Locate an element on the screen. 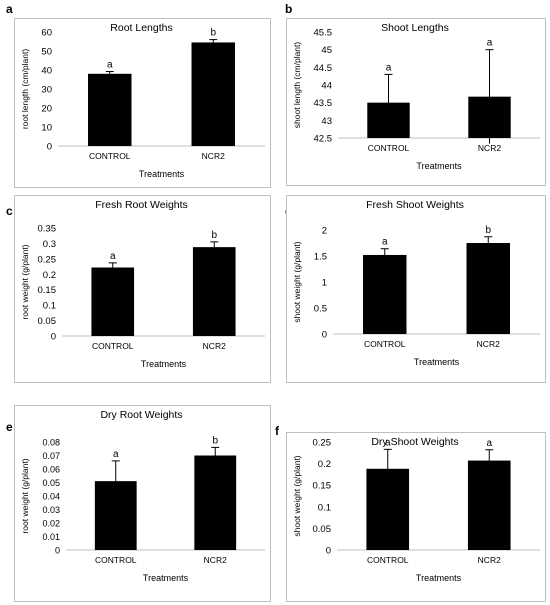  y-axis-title: shoot length (cm/plant) is located at coordinates (297, 85).